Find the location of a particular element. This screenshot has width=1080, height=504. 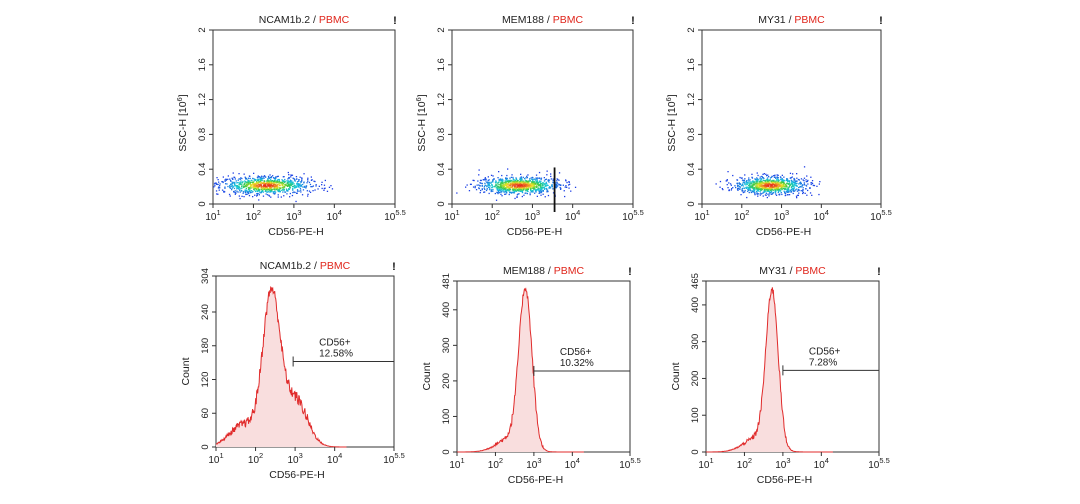

y-tick-label: 60 is located at coordinates (205, 413).